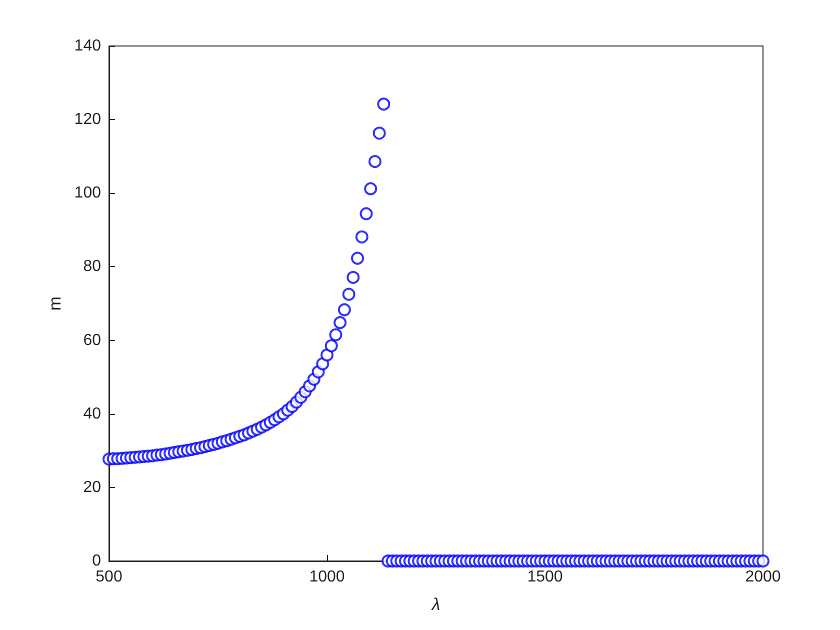 The height and width of the screenshot is (630, 840). Describe the element at coordinates (97, 561) in the screenshot. I see `y-tick-label: 0` at that location.